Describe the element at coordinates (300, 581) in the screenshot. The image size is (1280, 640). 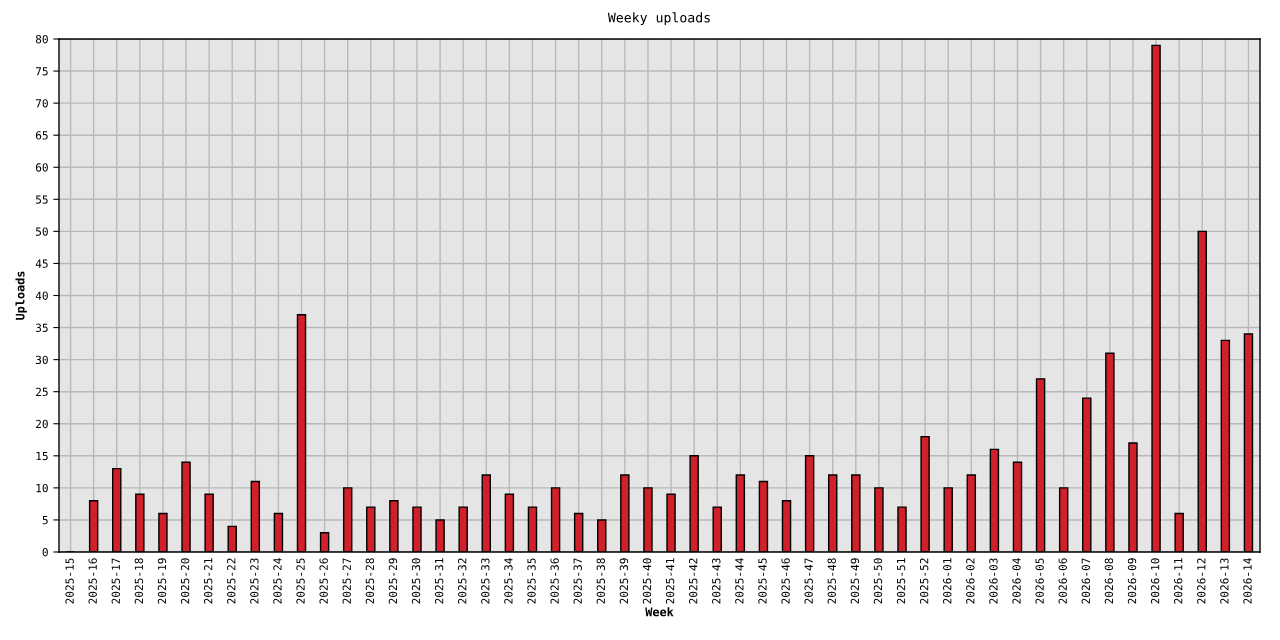
I see `x-tick-label: 2025-25` at that location.